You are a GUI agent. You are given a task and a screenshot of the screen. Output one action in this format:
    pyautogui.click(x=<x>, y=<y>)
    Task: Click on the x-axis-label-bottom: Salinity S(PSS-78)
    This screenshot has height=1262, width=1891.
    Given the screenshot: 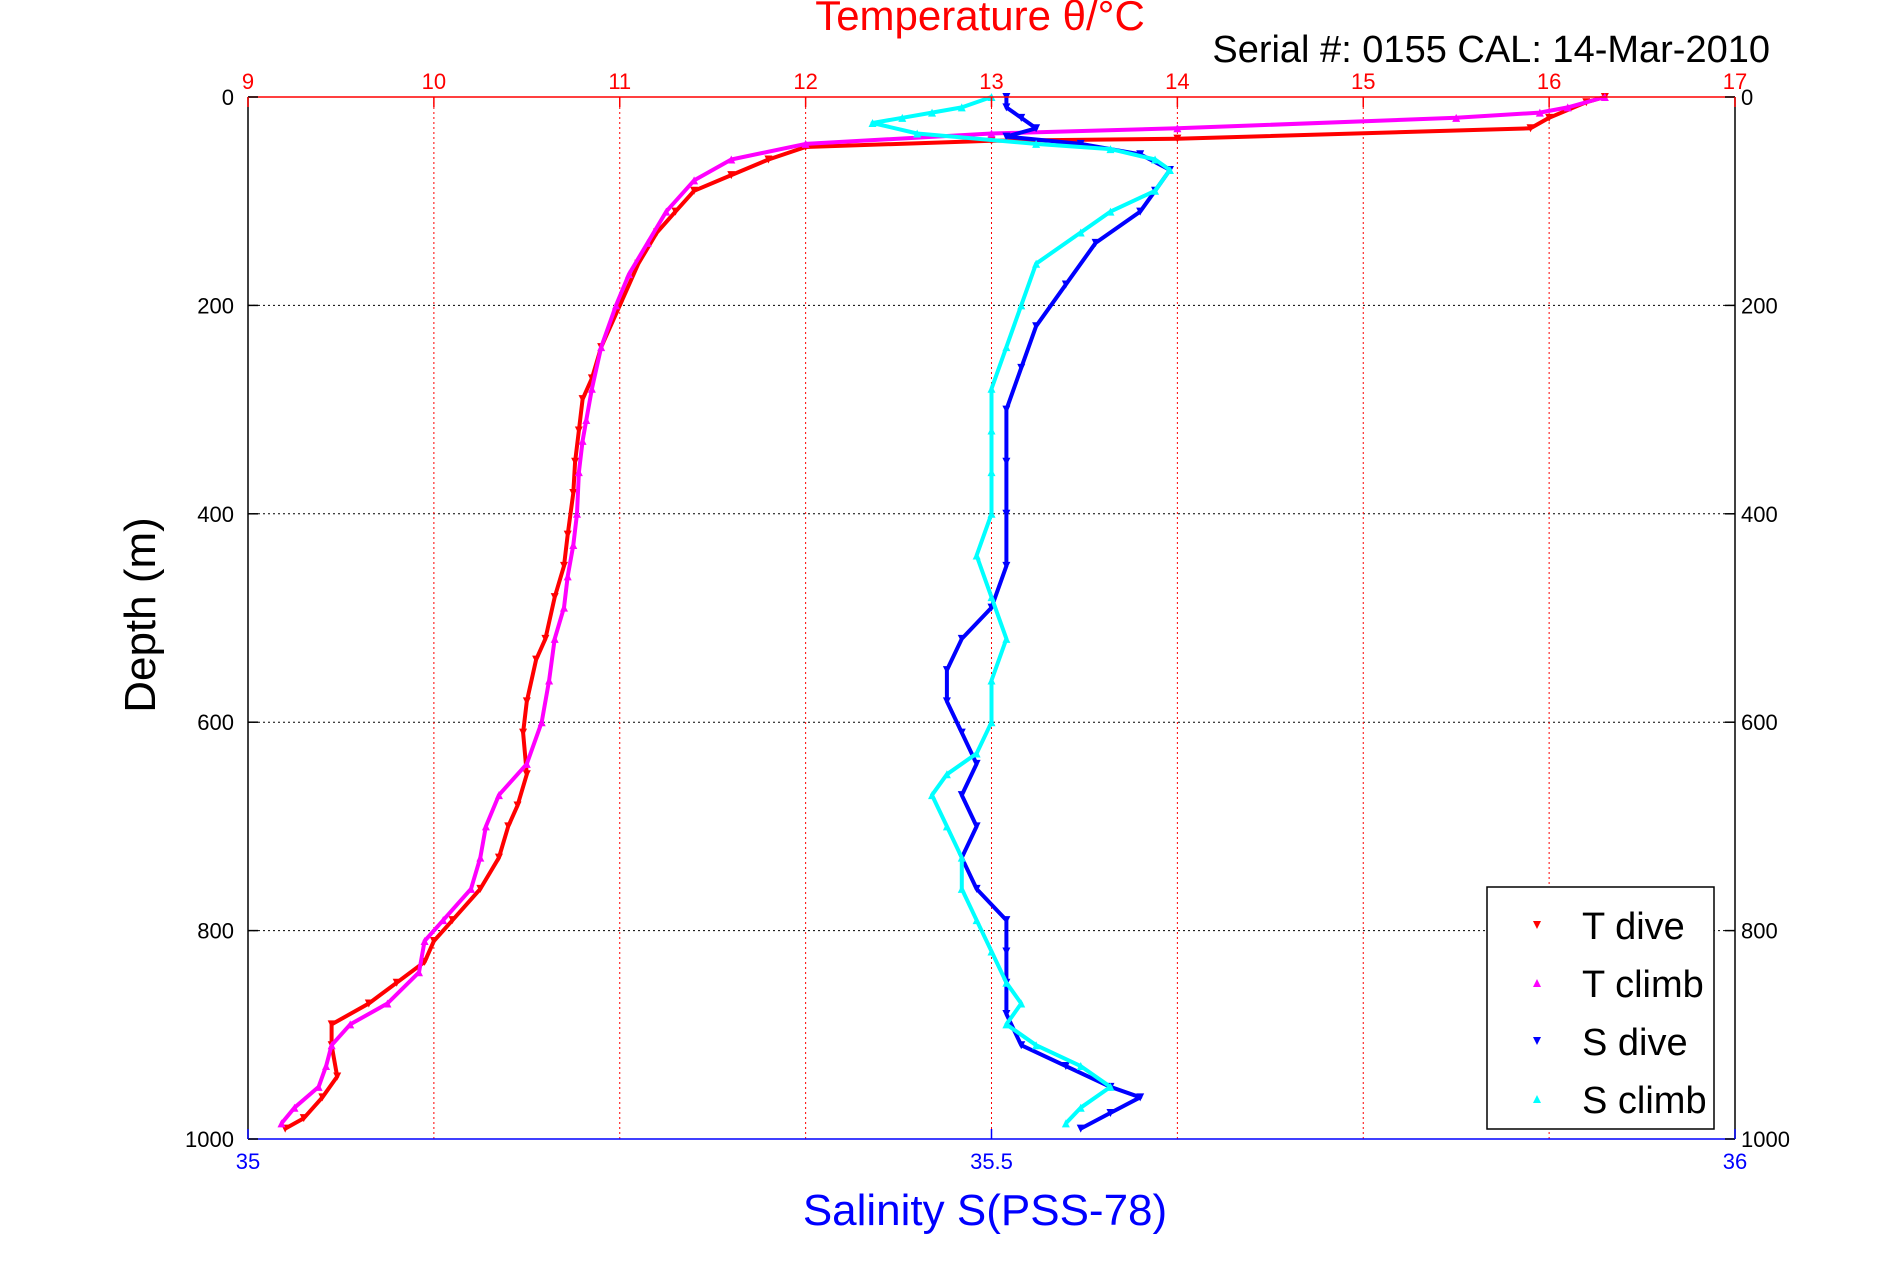 What is the action you would take?
    pyautogui.click(x=985, y=1210)
    